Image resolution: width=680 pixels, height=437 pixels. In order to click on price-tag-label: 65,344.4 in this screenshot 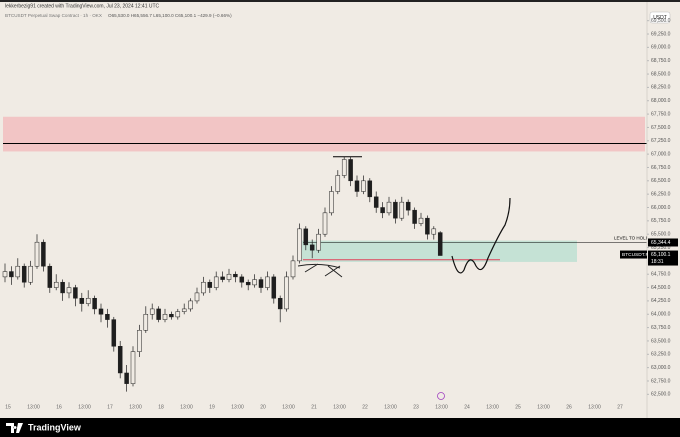, I will do `click(661, 243)`.